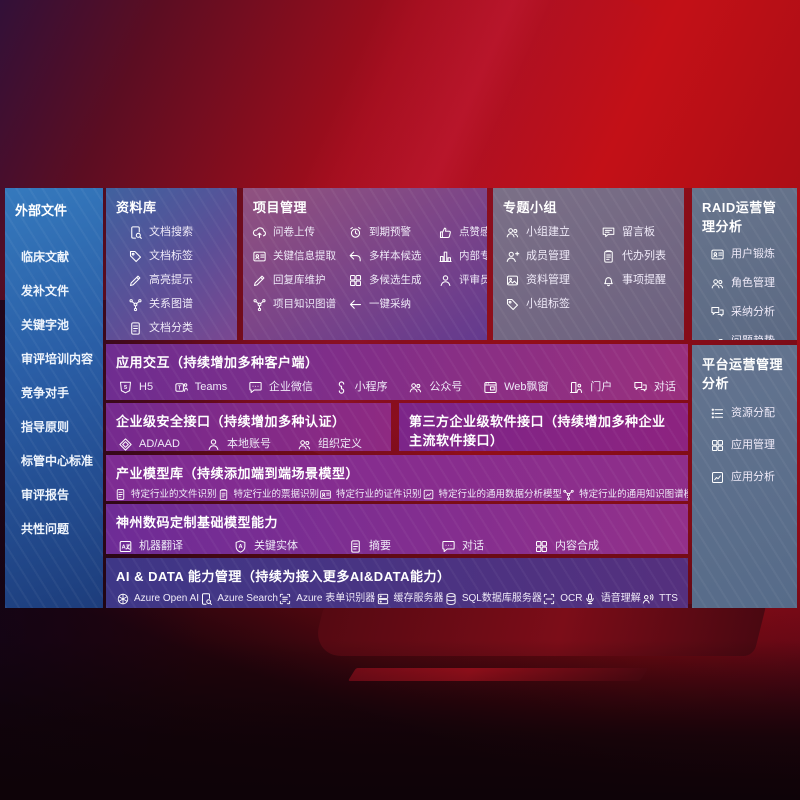 The width and height of the screenshot is (800, 800). Describe the element at coordinates (294, 232) in the screenshot. I see `item-label: 问卷上传` at that location.